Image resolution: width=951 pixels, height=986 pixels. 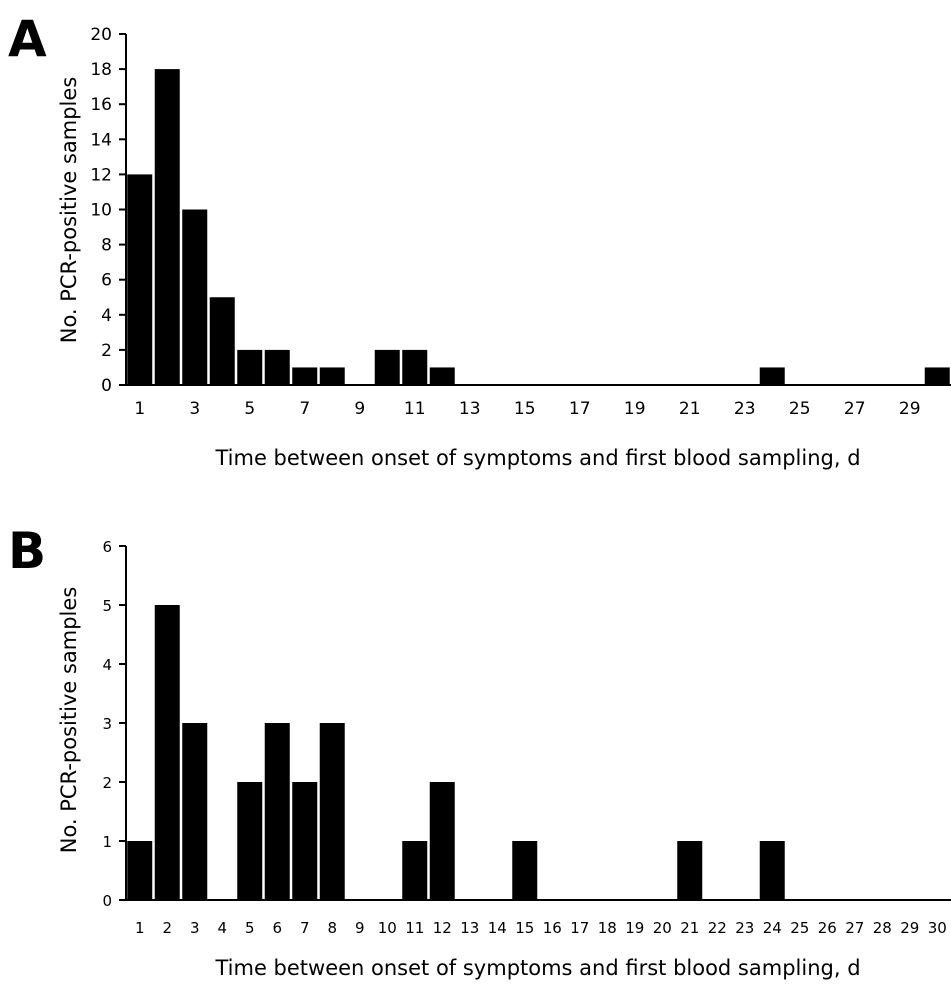 What do you see at coordinates (167, 928) in the screenshot?
I see `panel-b-x-tick-label: 2` at bounding box center [167, 928].